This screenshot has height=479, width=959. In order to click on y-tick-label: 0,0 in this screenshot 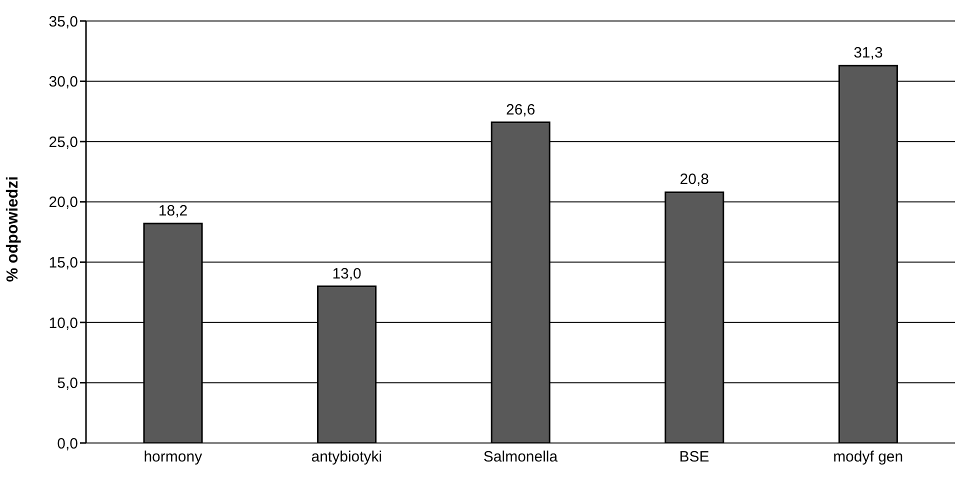, I will do `click(67, 443)`.